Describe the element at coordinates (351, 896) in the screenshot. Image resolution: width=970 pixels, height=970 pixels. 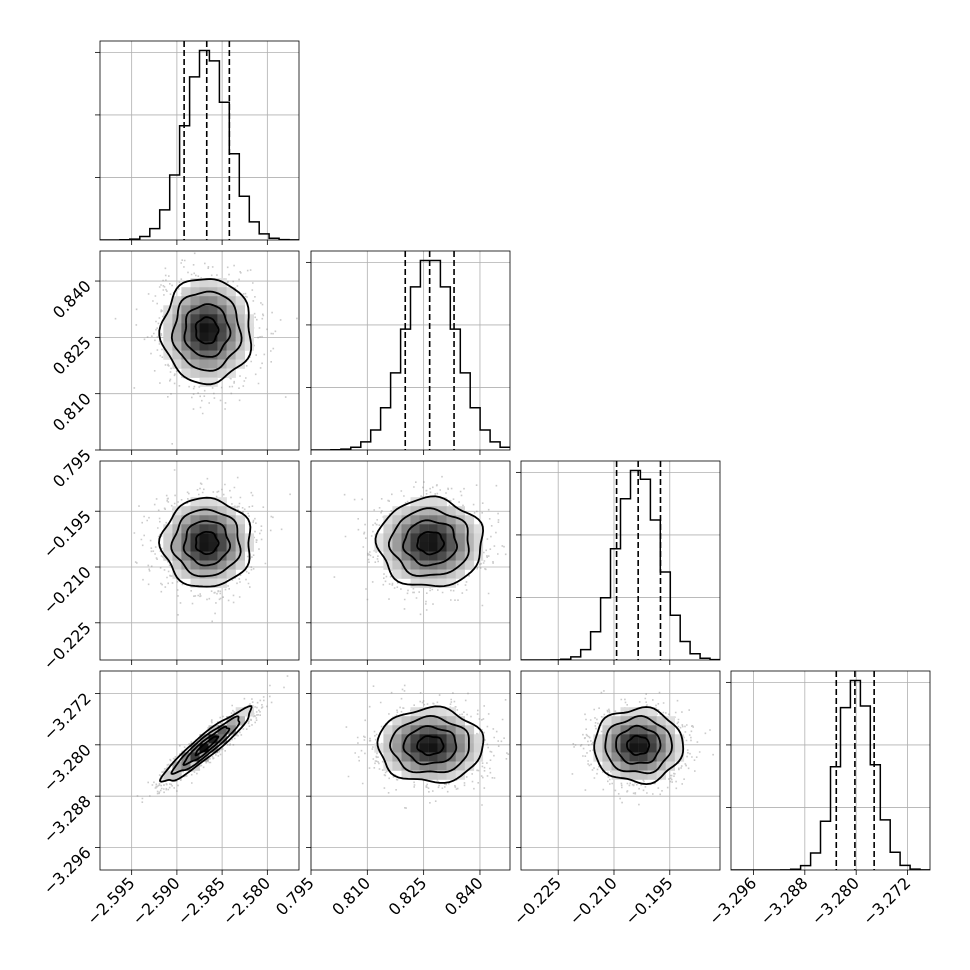
I see `x-tick-label: 0.810` at that location.